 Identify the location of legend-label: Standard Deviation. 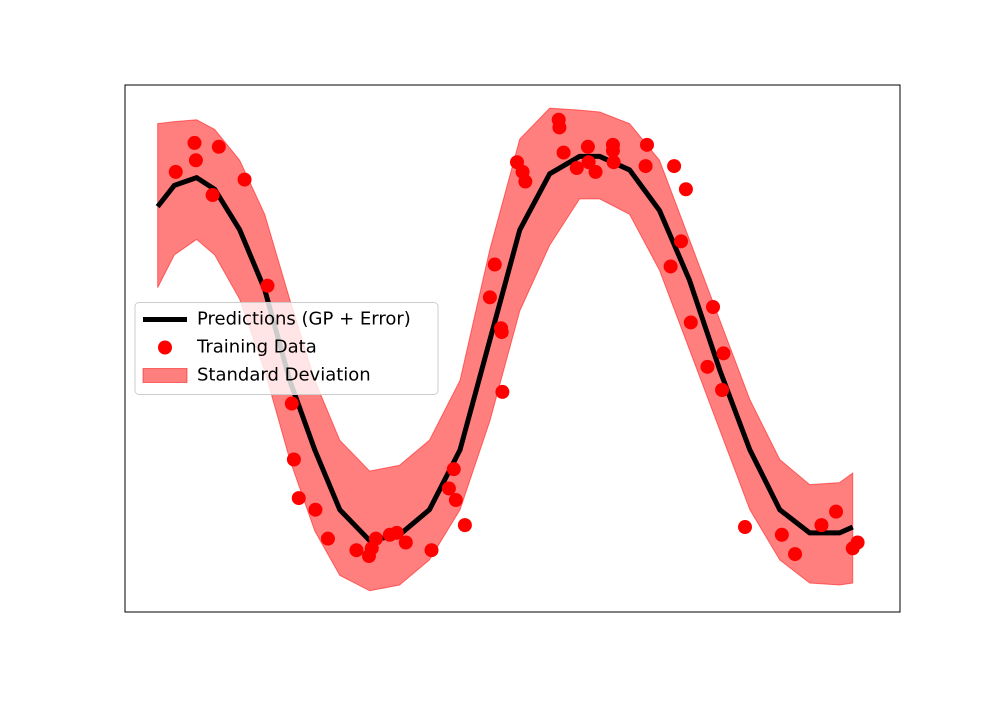
(284, 375).